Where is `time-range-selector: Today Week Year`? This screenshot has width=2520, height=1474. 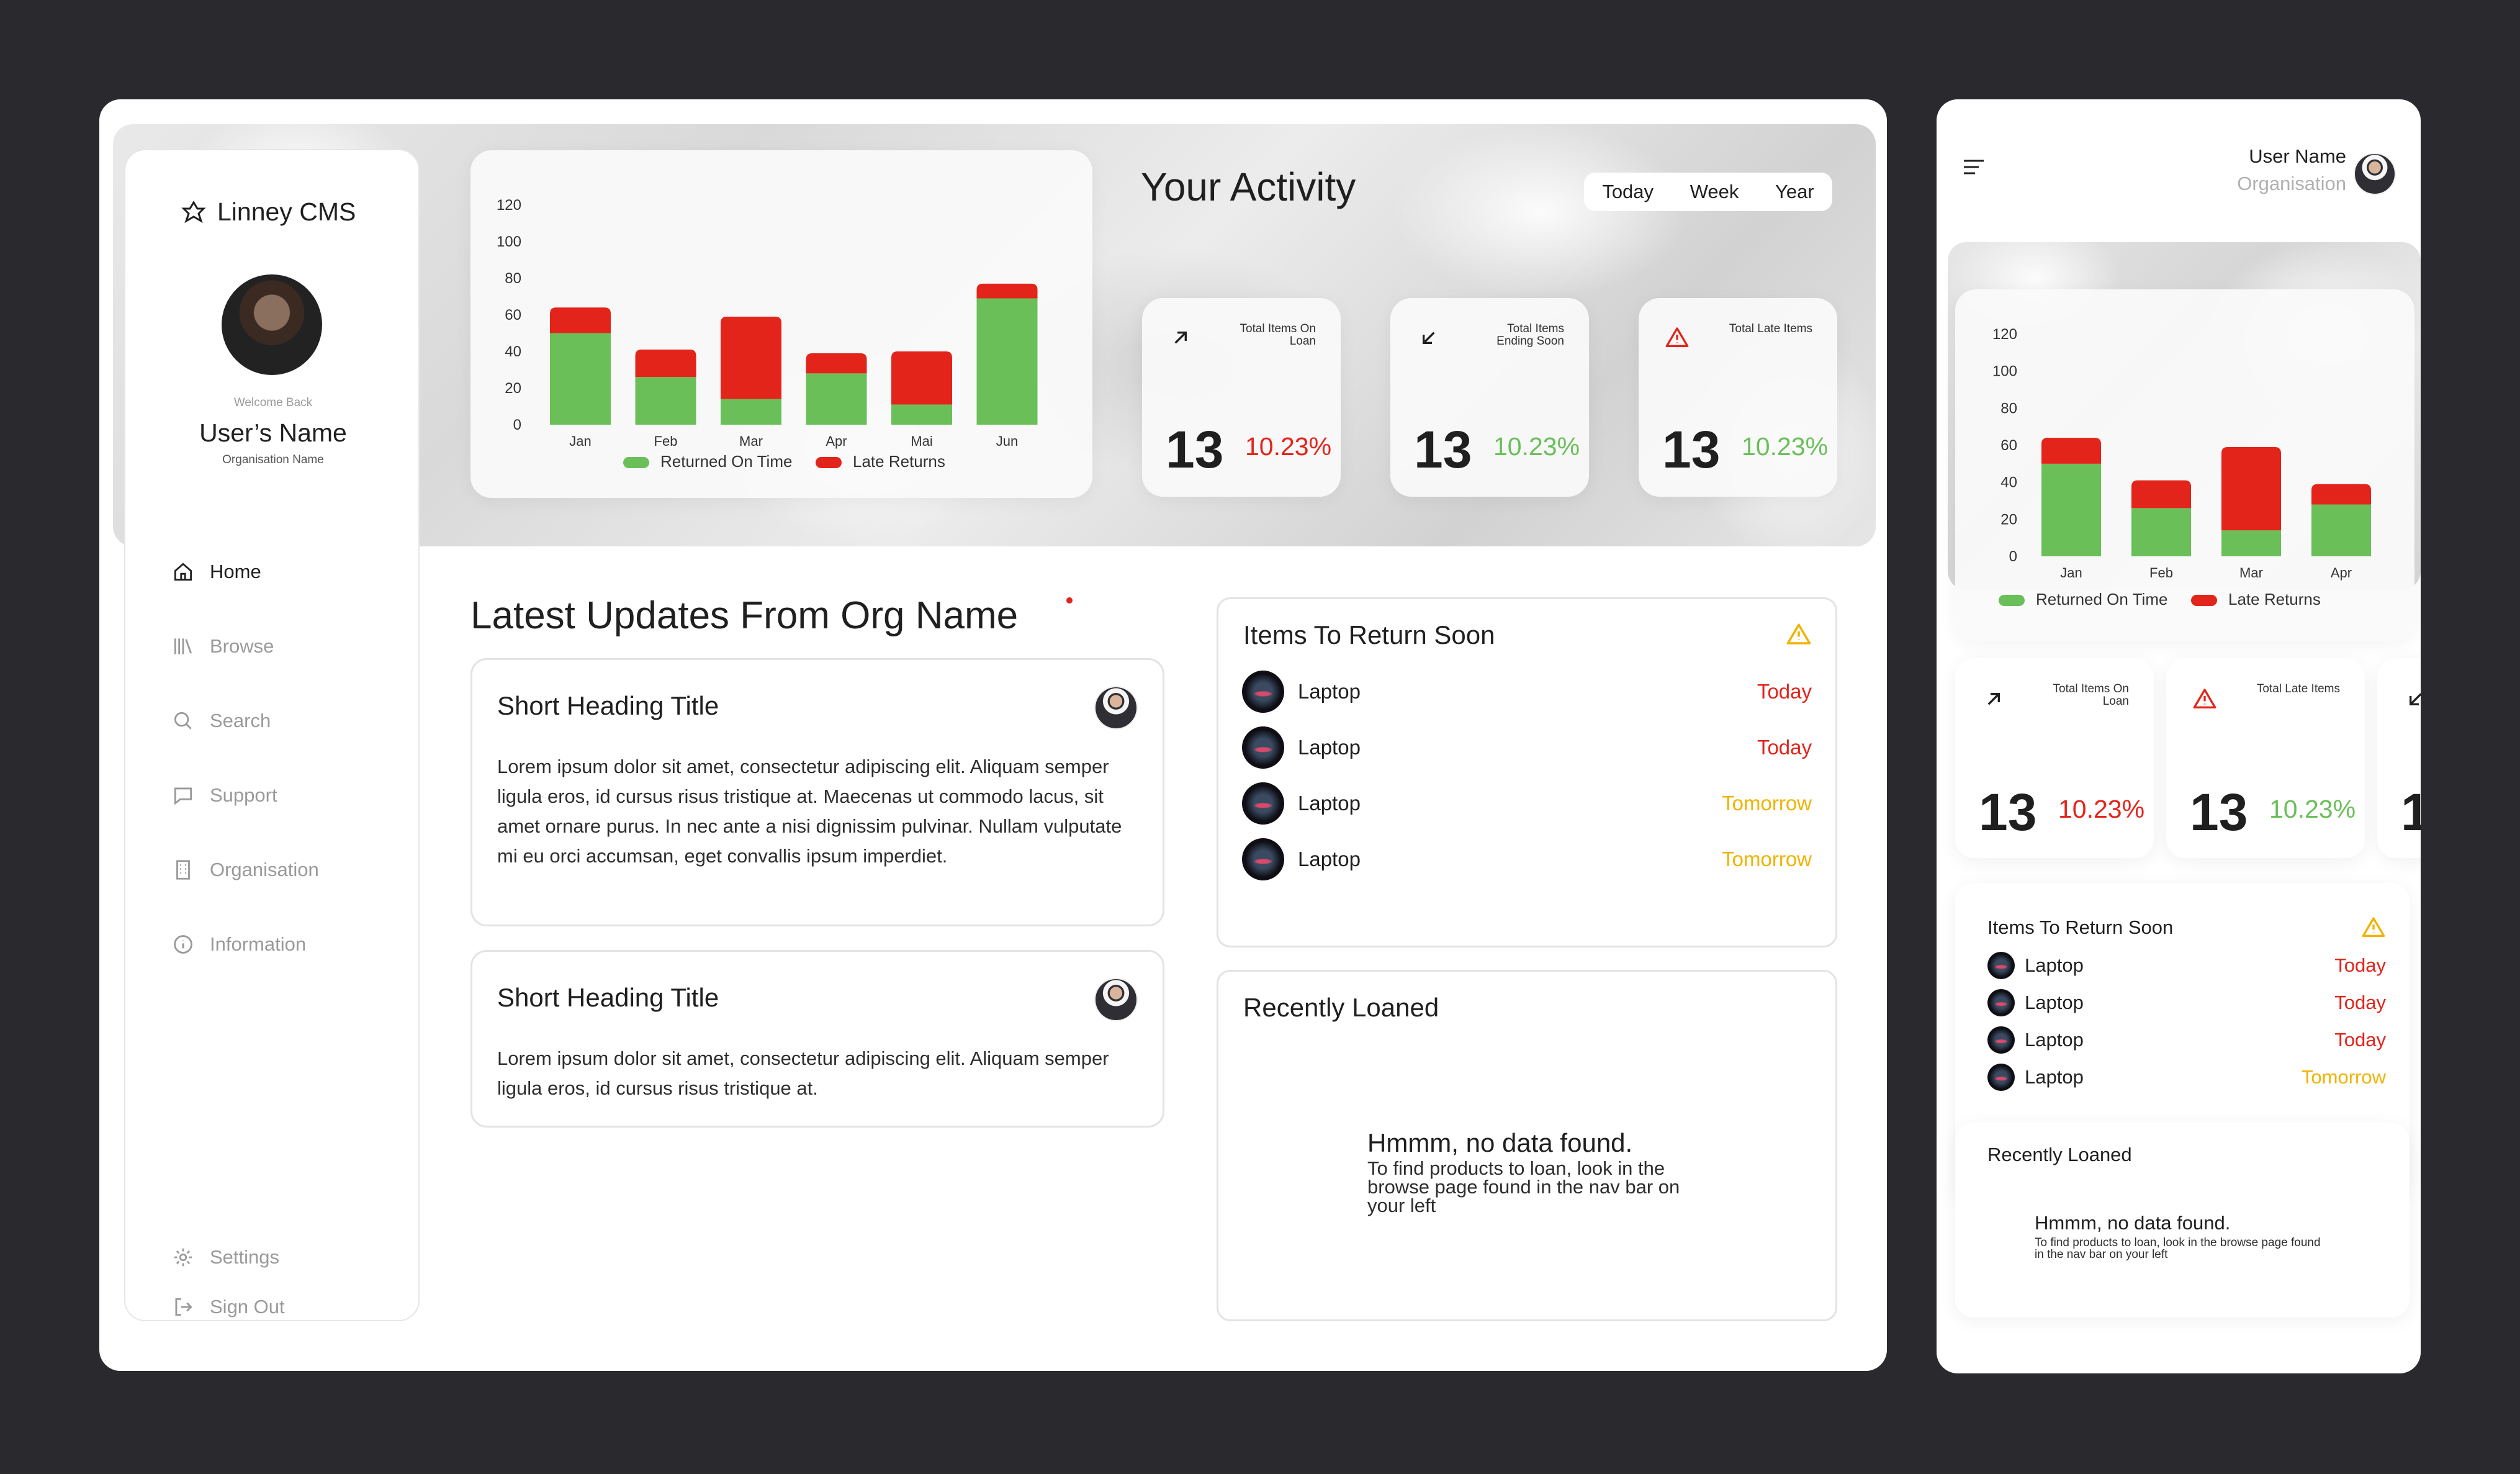
time-range-selector: Today Week Year is located at coordinates (1708, 192).